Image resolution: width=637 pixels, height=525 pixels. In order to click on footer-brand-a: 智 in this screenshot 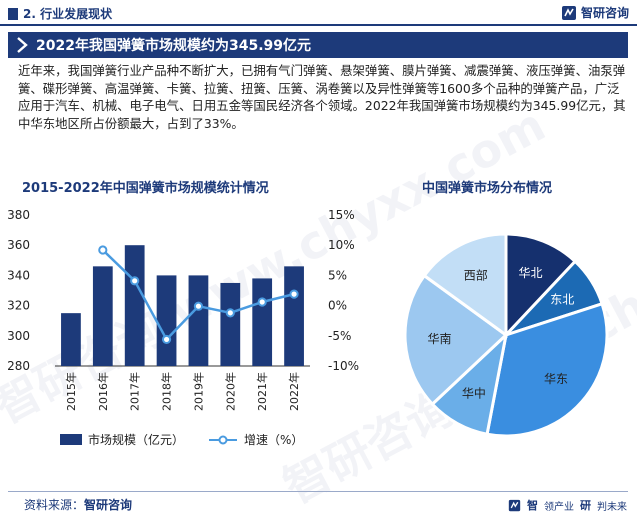, I will do `click(532, 505)`.